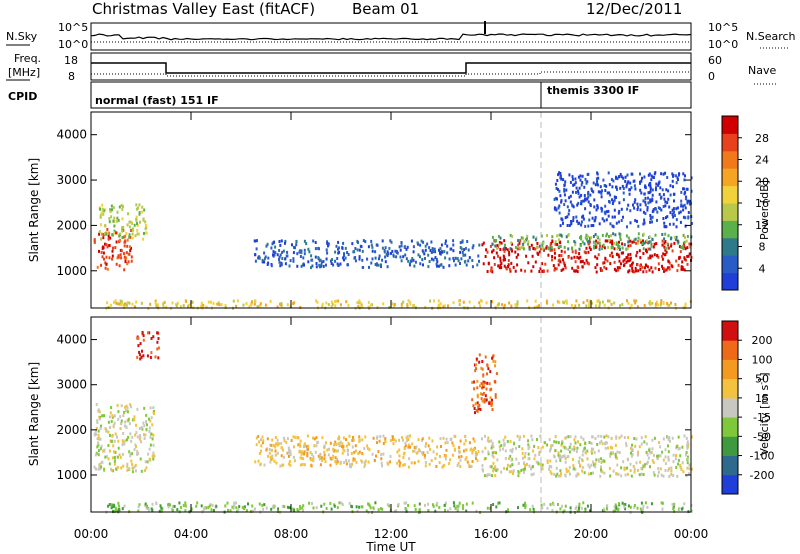  Describe the element at coordinates (762, 138) in the screenshot. I see `power-colorbar-tick: 28` at that location.